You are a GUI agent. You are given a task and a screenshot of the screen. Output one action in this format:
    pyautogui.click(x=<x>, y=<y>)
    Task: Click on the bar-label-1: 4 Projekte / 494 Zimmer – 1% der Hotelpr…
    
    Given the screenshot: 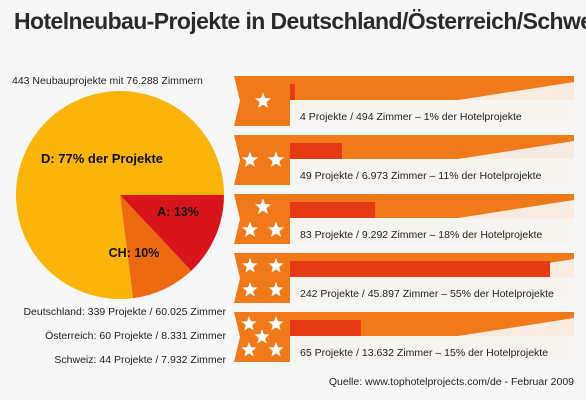 What is the action you would take?
    pyautogui.click(x=411, y=117)
    